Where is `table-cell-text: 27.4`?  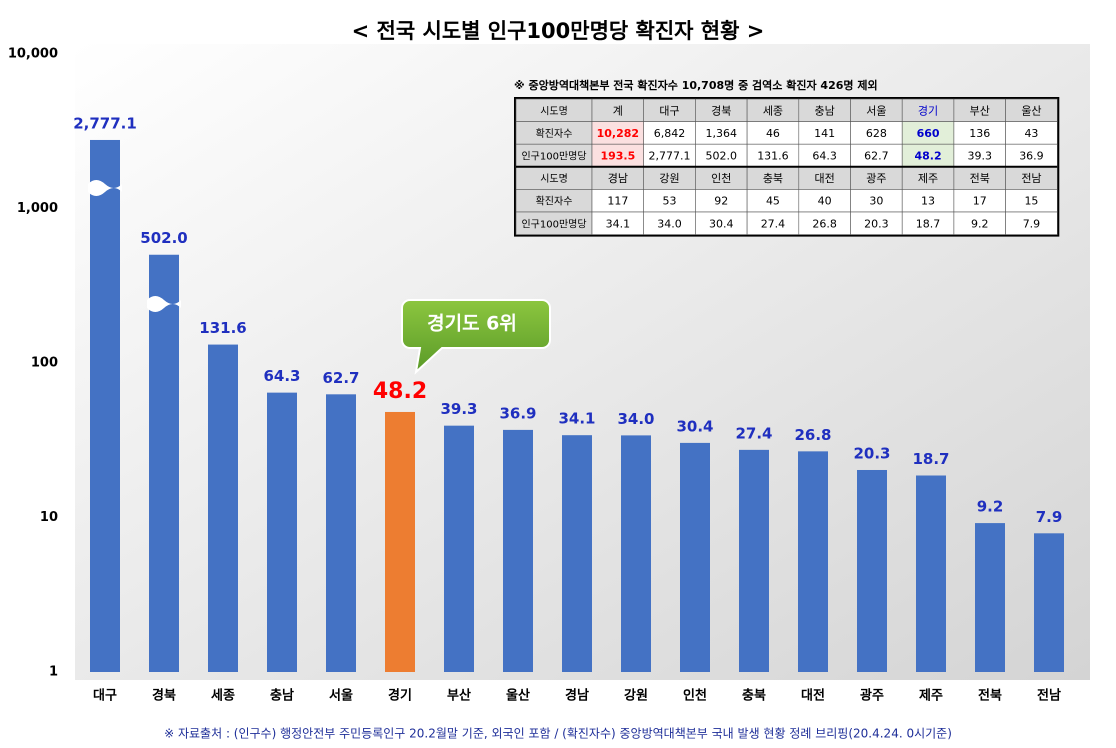 table-cell-text: 27.4 is located at coordinates (773, 223).